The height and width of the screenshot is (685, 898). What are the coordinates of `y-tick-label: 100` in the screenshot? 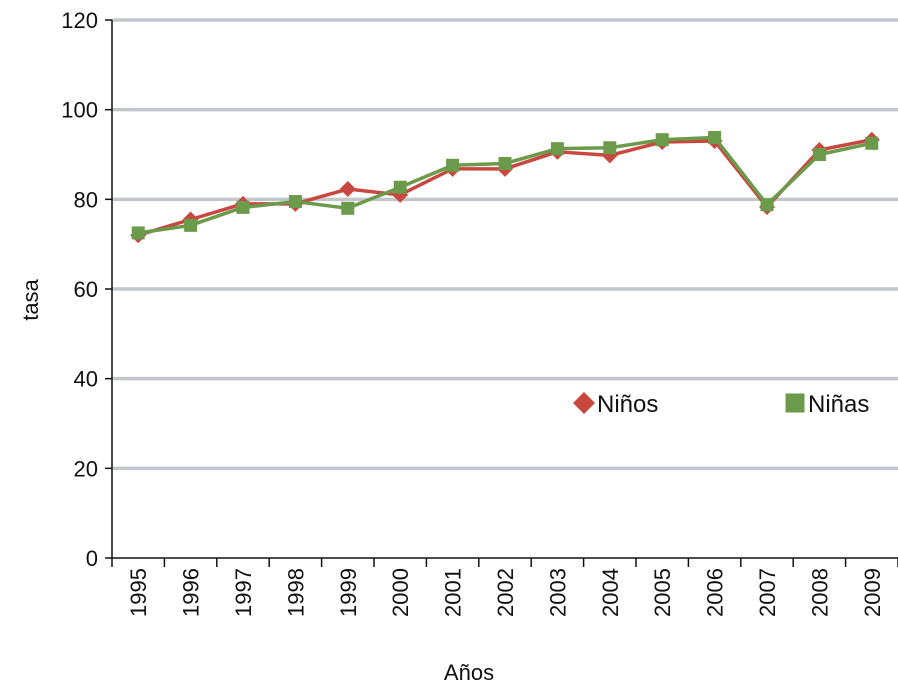 It's located at (79, 110).